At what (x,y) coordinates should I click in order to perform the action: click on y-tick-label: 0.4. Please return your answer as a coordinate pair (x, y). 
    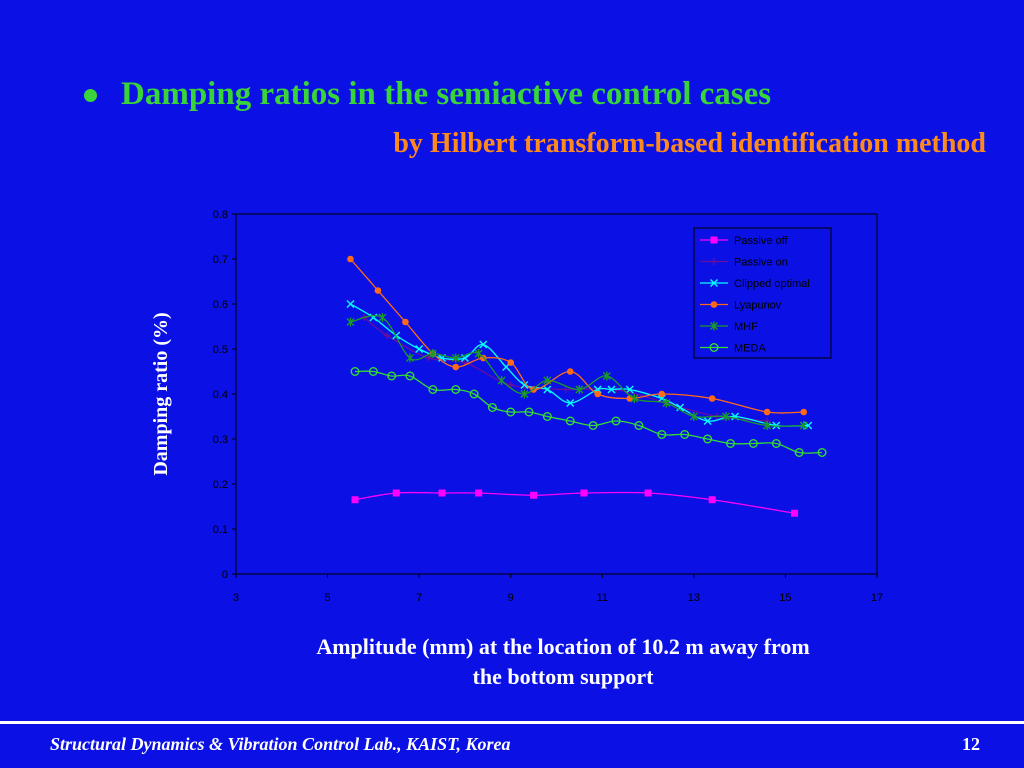
    Looking at the image, I should click on (220, 395).